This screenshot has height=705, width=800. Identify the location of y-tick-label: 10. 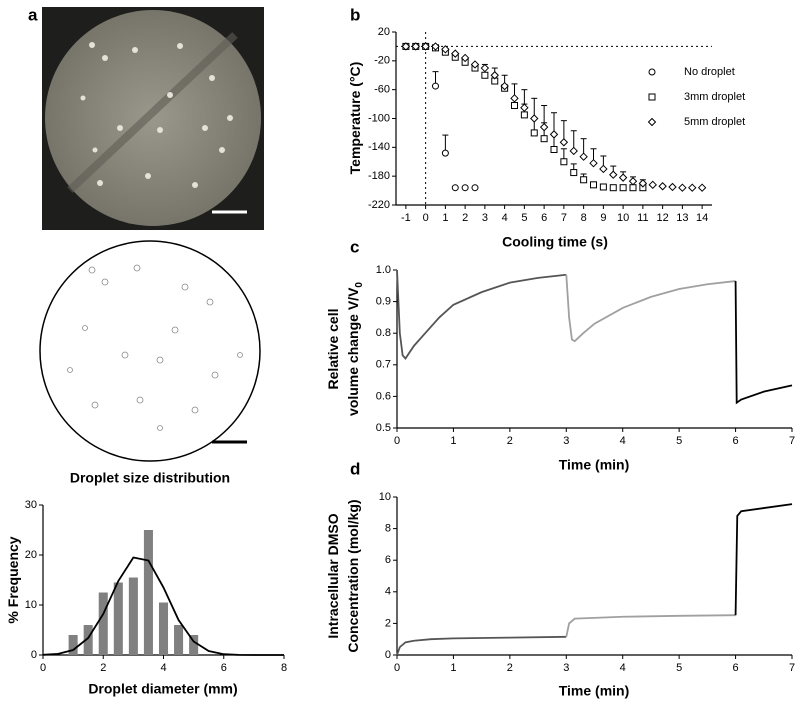
(385, 497).